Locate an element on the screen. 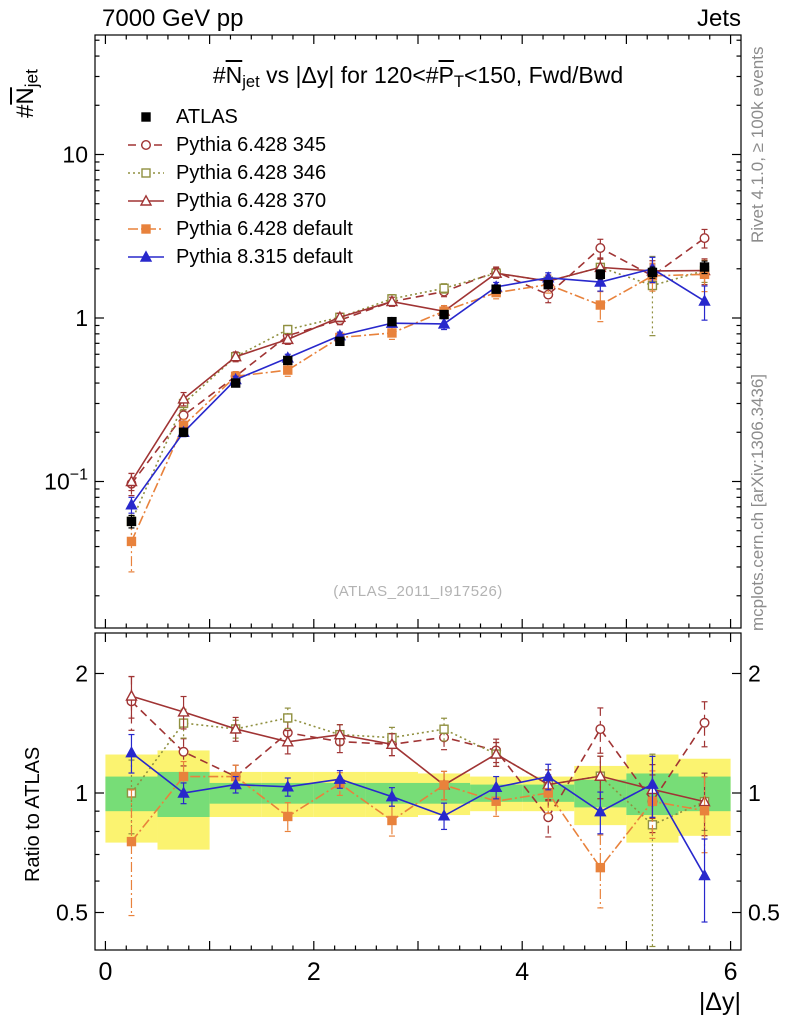  legend-label: Pythia 6.428 346 is located at coordinates (251, 172).